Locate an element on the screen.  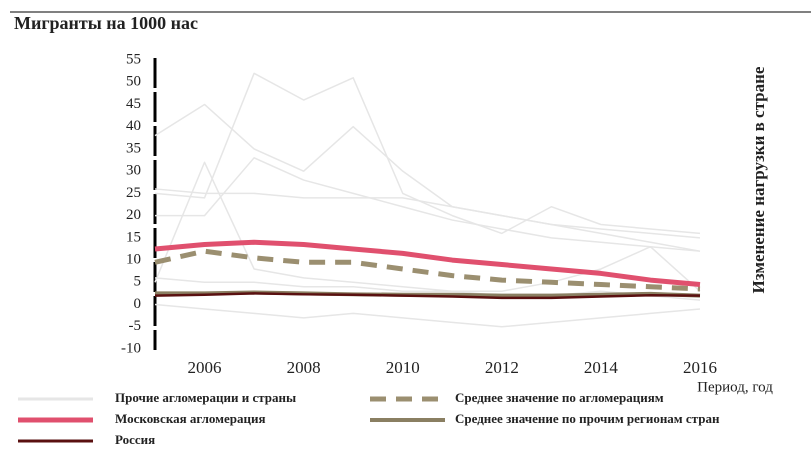
y-tick-label: 15 is located at coordinates (133, 237).